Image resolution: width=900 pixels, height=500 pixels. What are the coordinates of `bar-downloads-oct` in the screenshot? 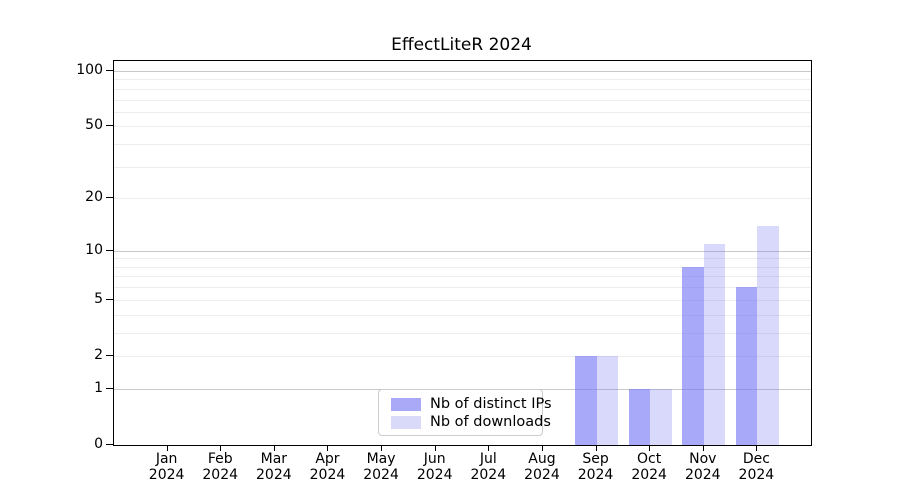 It's located at (661, 416).